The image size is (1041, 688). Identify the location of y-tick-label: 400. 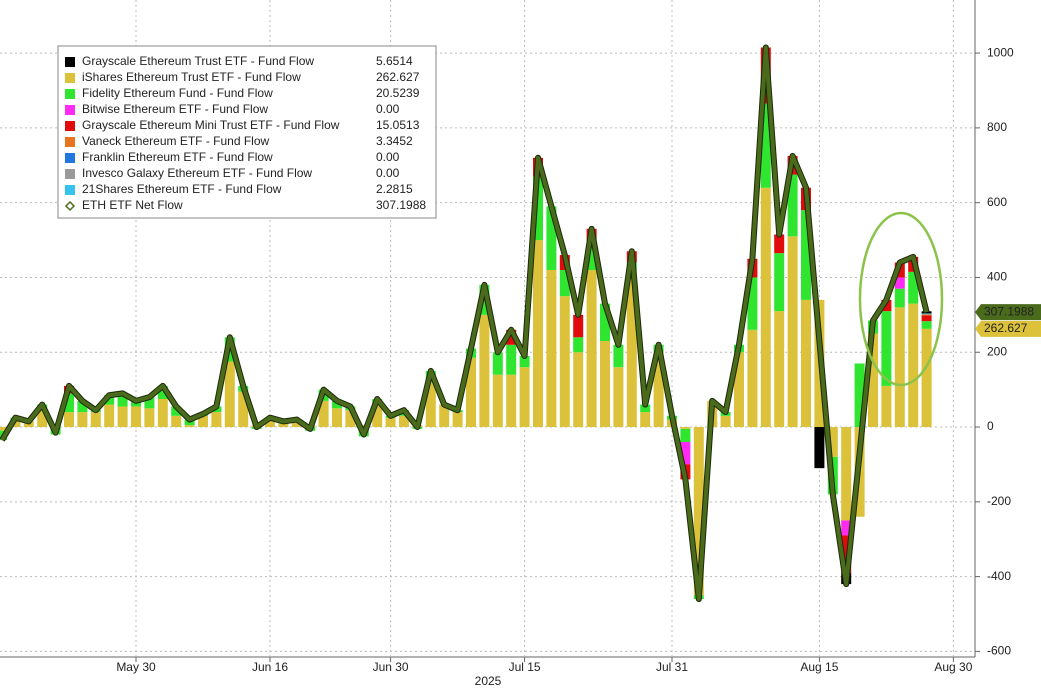
(997, 277).